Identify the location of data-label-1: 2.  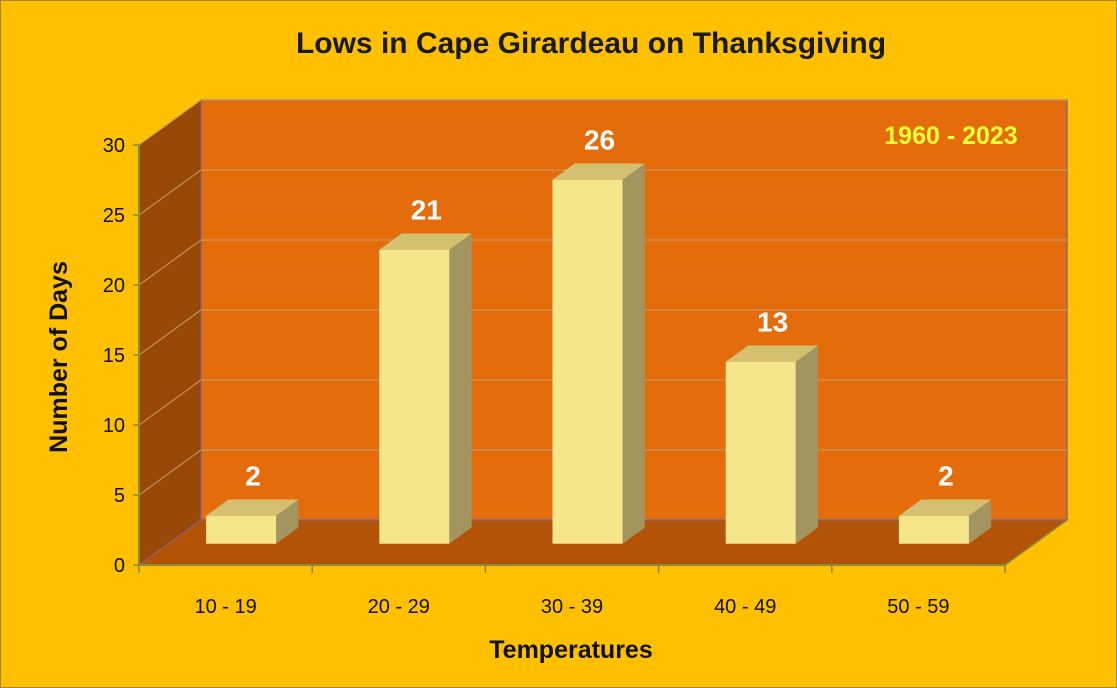
(253, 476).